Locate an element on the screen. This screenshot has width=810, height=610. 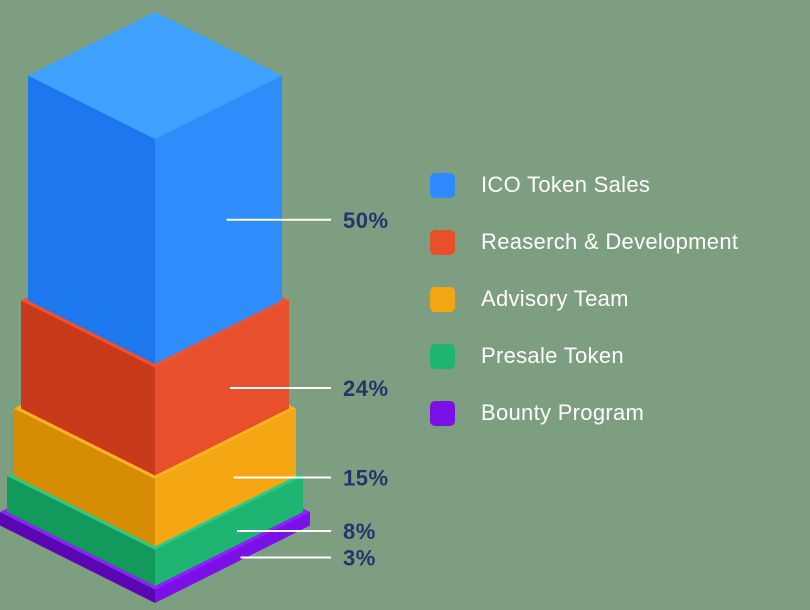
advisory-team-left-face is located at coordinates (84, 477).